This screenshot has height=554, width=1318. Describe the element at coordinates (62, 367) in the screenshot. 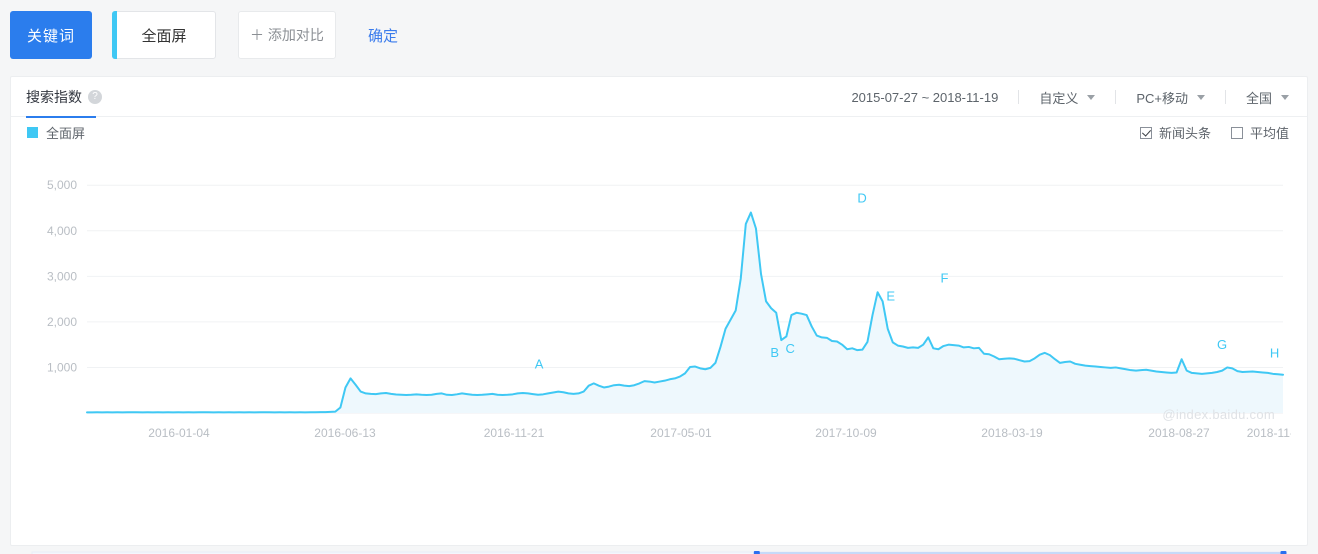

I see `svg-text: 1,000` at that location.